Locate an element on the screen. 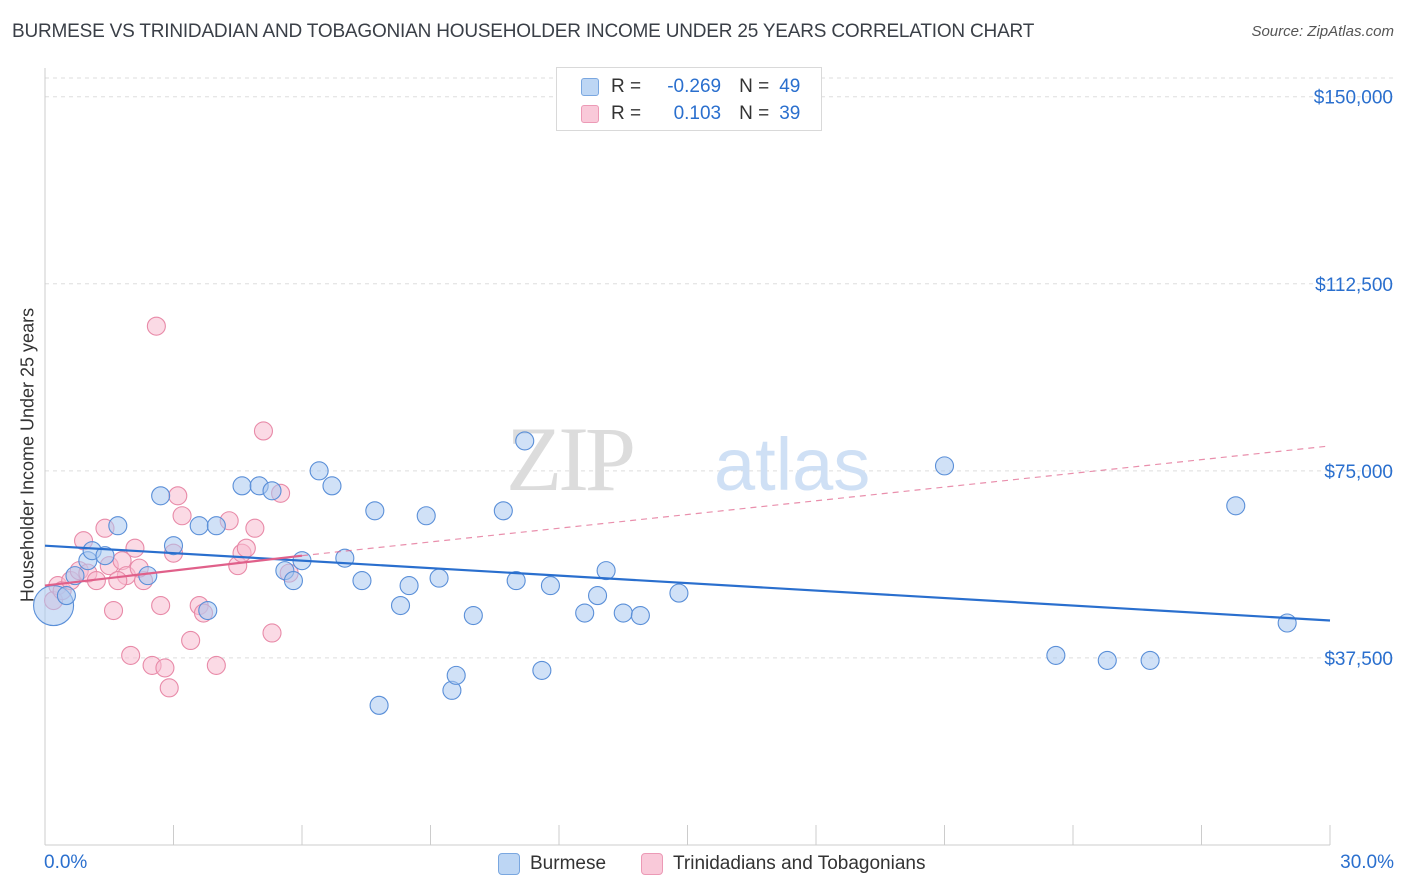 The height and width of the screenshot is (892, 1406). legend-r-value: 0.103 is located at coordinates (697, 113).